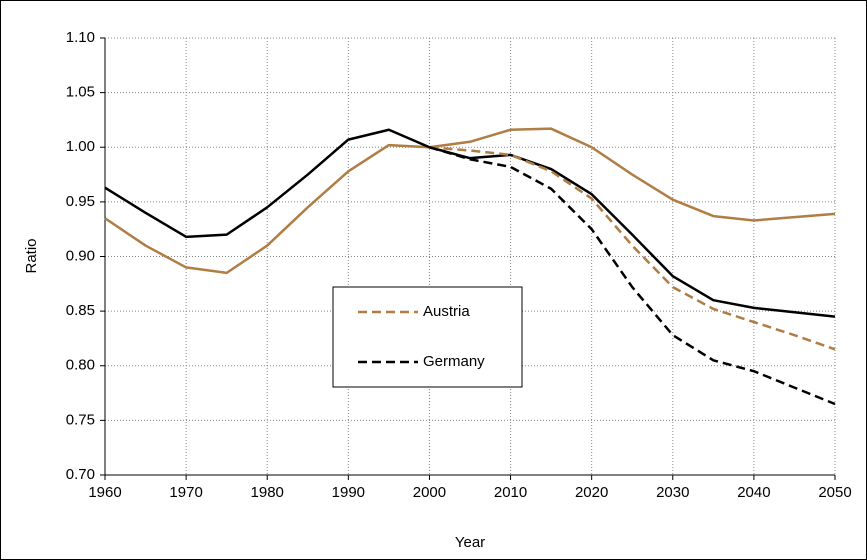  Describe the element at coordinates (80, 92) in the screenshot. I see `y-tick-label: 1.05` at that location.